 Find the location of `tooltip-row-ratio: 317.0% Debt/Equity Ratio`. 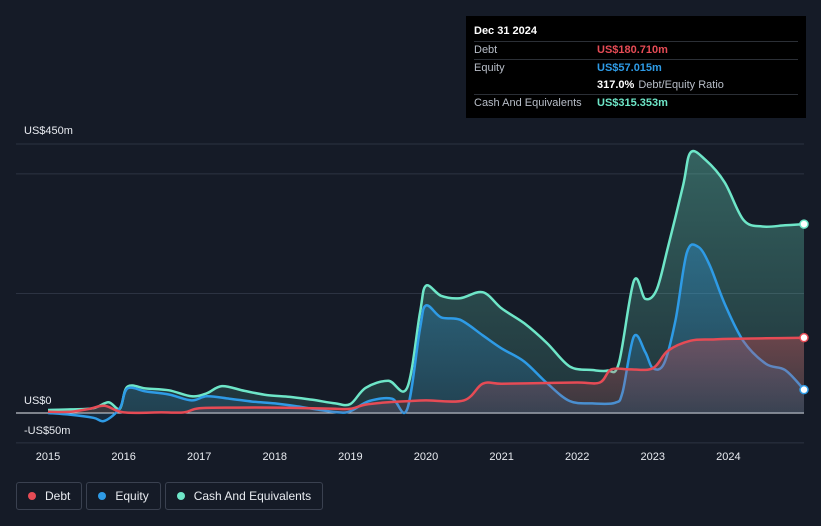

tooltip-row-ratio: 317.0% Debt/Equity Ratio is located at coordinates (636, 85).